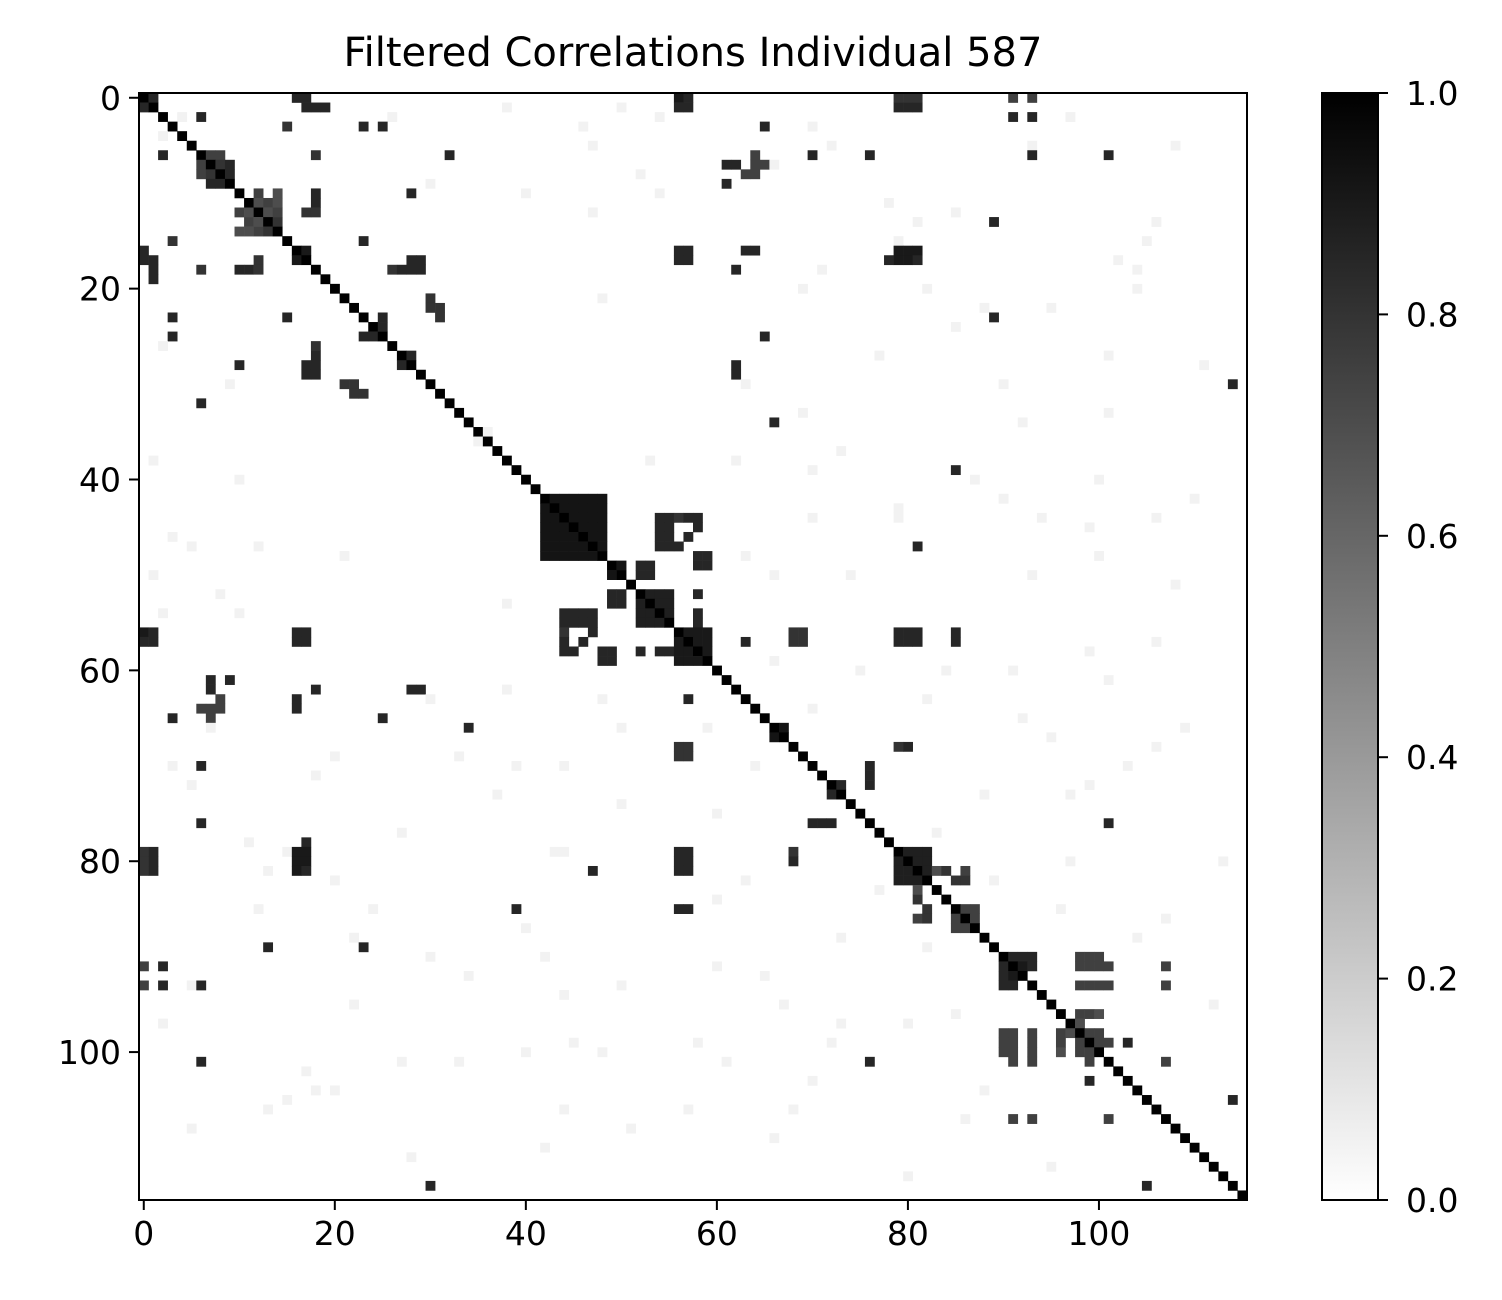 Image resolution: width=1502 pixels, height=1300 pixels. What do you see at coordinates (1432, 1200) in the screenshot?
I see `colorbar-tick-label: 0.0` at bounding box center [1432, 1200].